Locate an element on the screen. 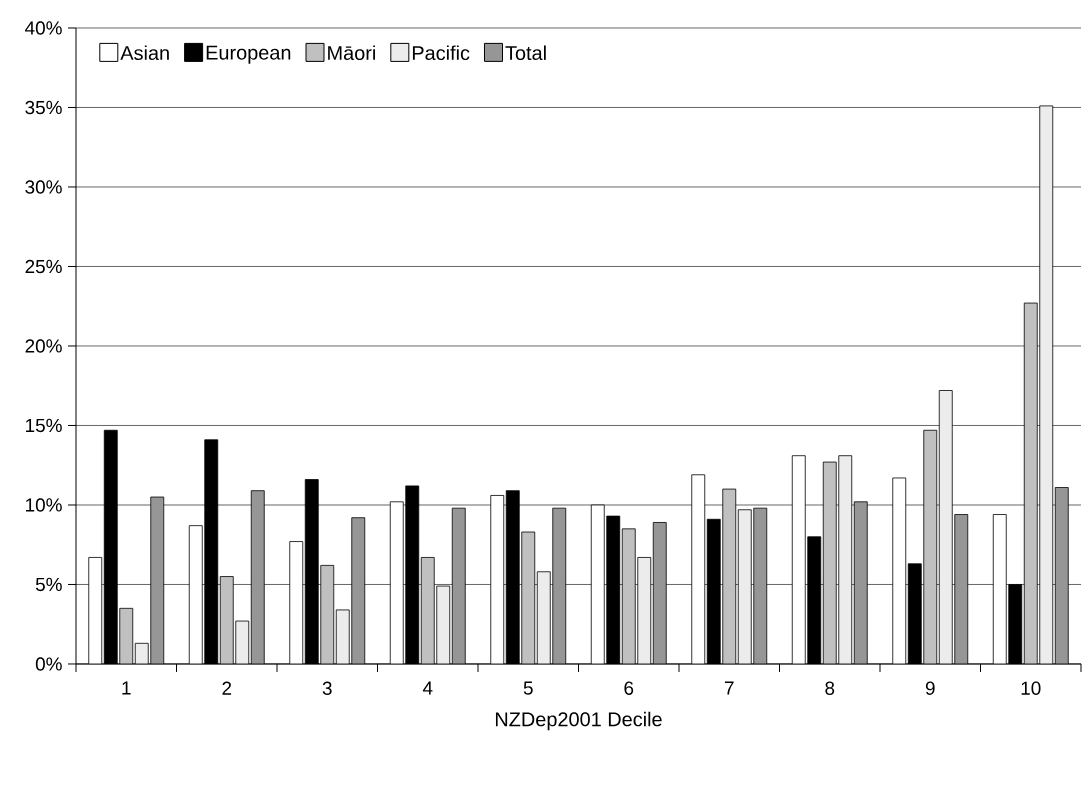 Image resolution: width=1087 pixels, height=794 pixels. x-tick-label: 9 is located at coordinates (930, 688).